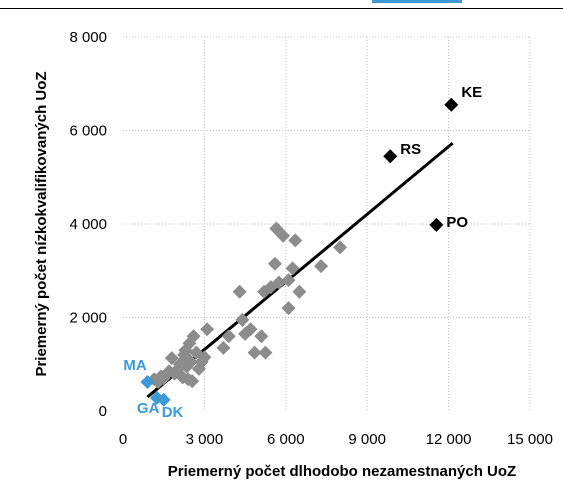 This screenshot has width=563, height=484. What do you see at coordinates (148, 408) in the screenshot?
I see `point-label: GA` at bounding box center [148, 408].